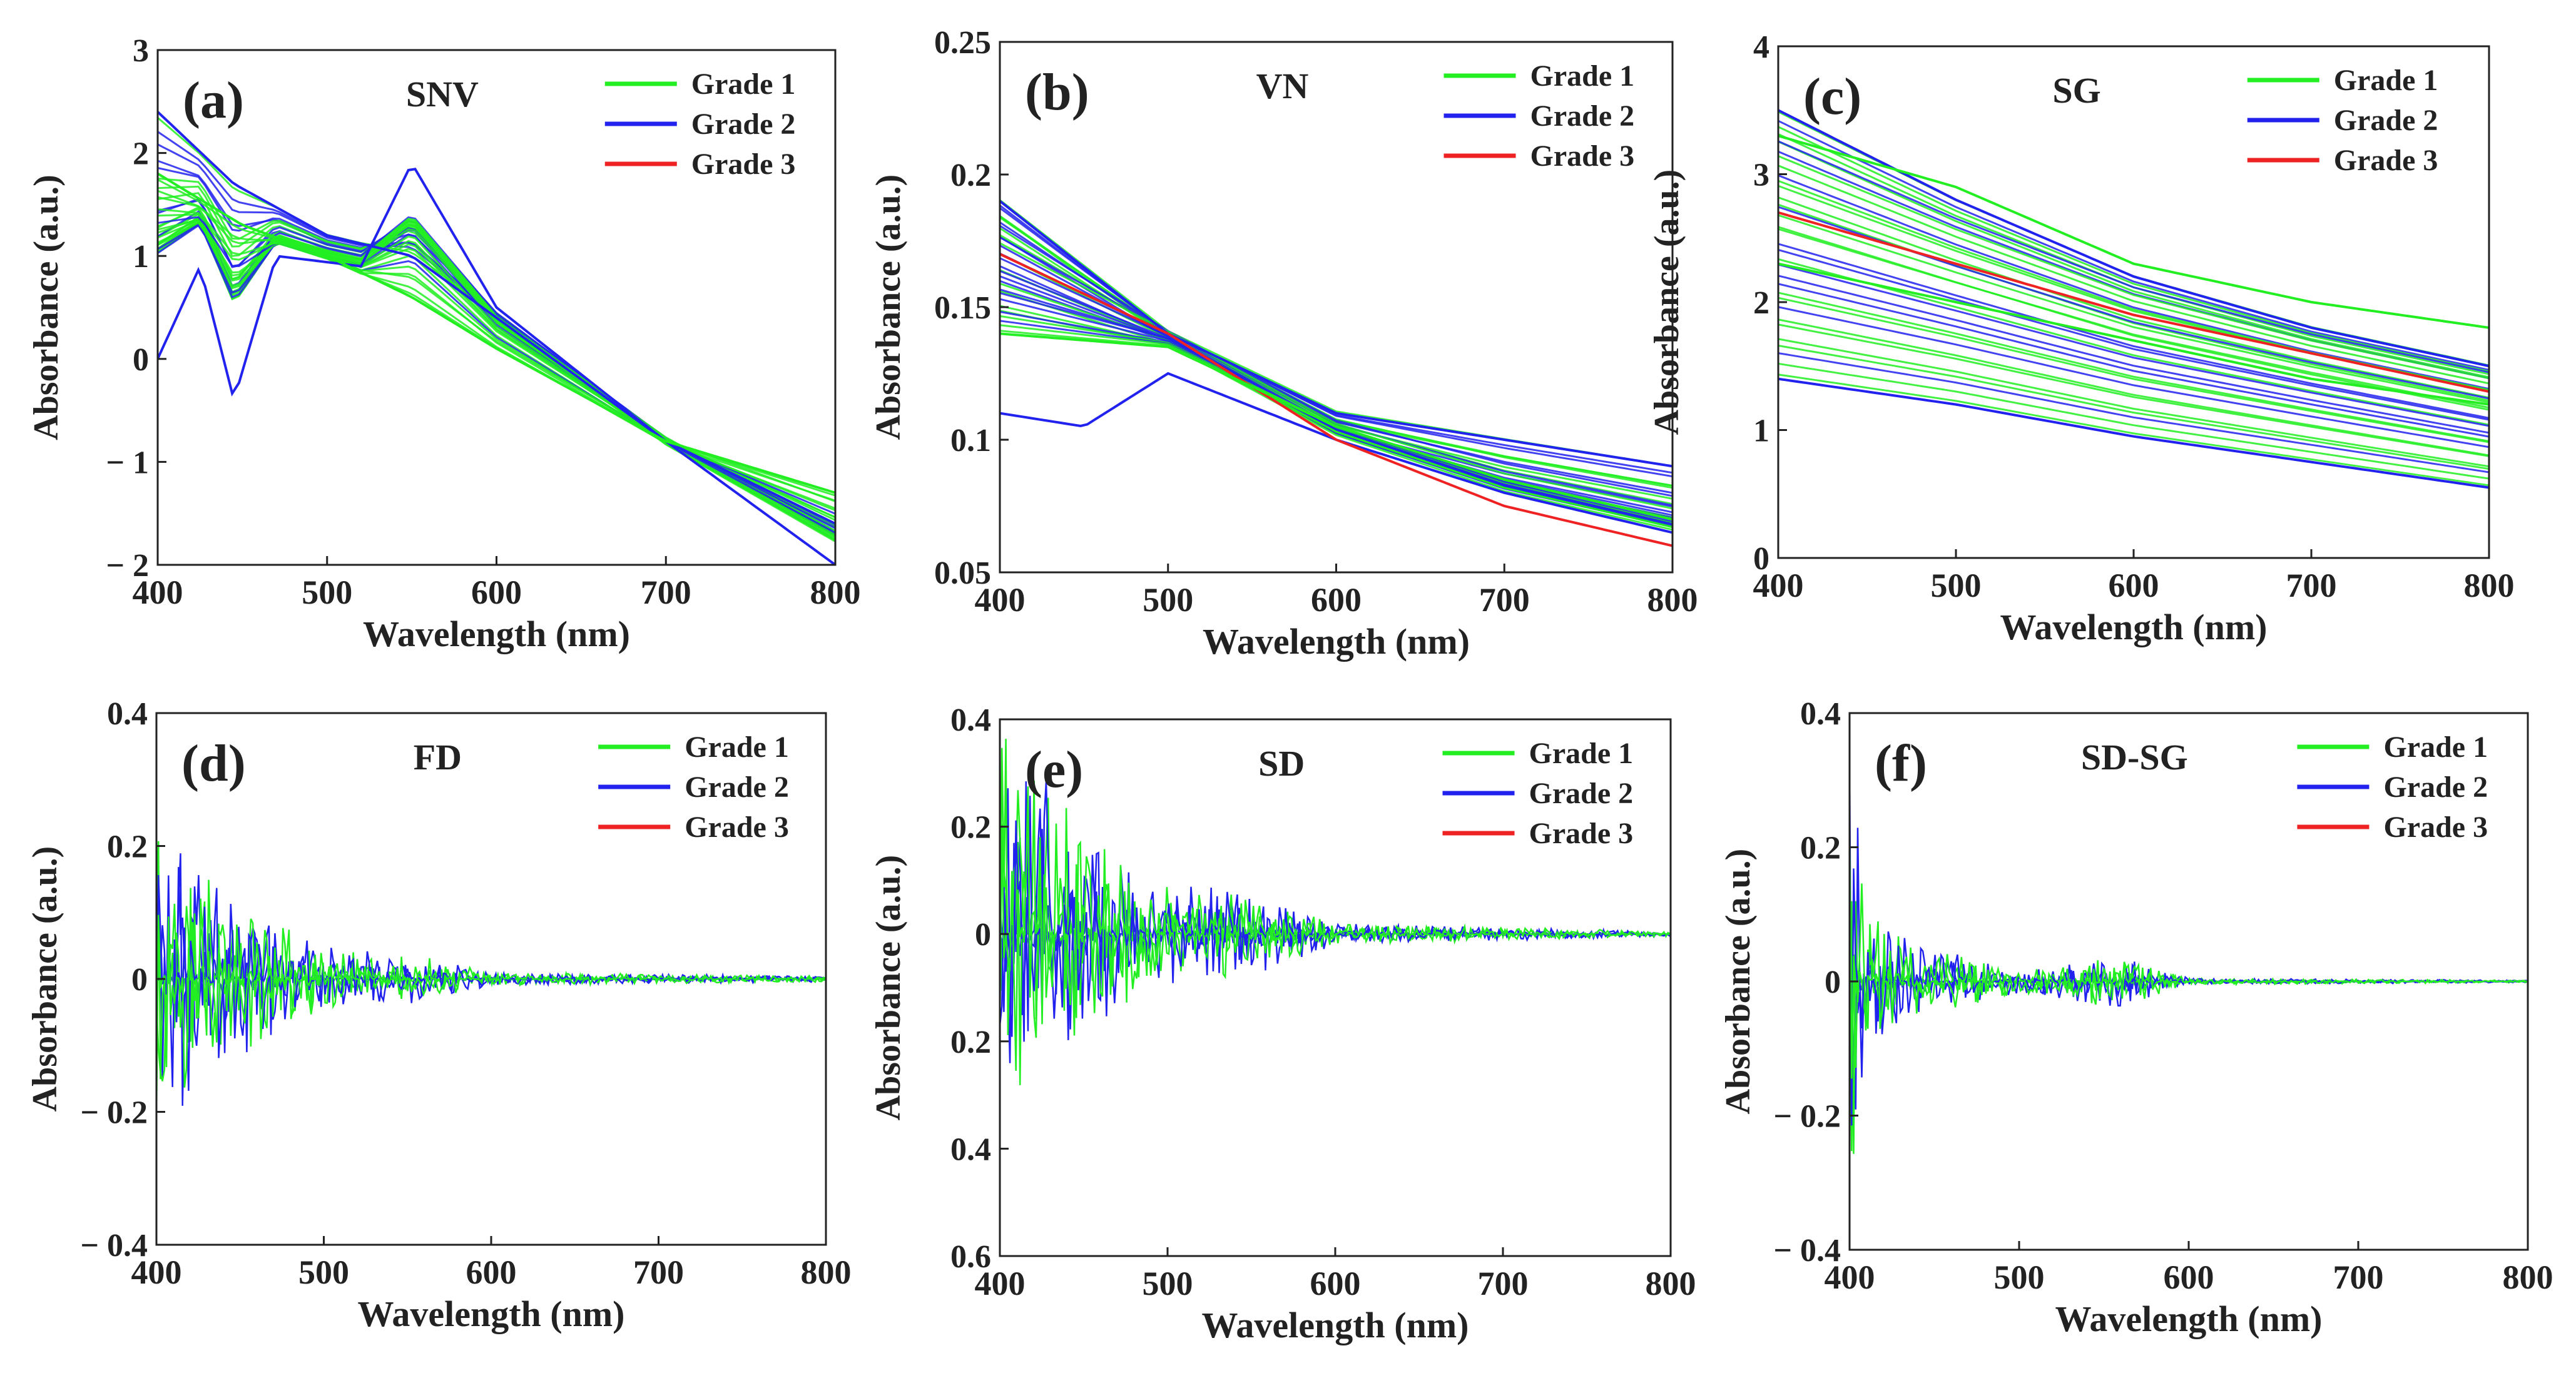  I want to click on panel-title: VN, so click(1282, 86).